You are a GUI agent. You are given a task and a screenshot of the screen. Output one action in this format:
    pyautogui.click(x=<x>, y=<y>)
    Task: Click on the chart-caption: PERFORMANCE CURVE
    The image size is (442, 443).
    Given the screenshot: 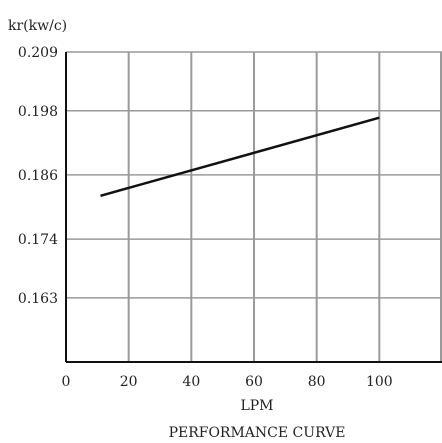 What is the action you would take?
    pyautogui.click(x=257, y=433)
    